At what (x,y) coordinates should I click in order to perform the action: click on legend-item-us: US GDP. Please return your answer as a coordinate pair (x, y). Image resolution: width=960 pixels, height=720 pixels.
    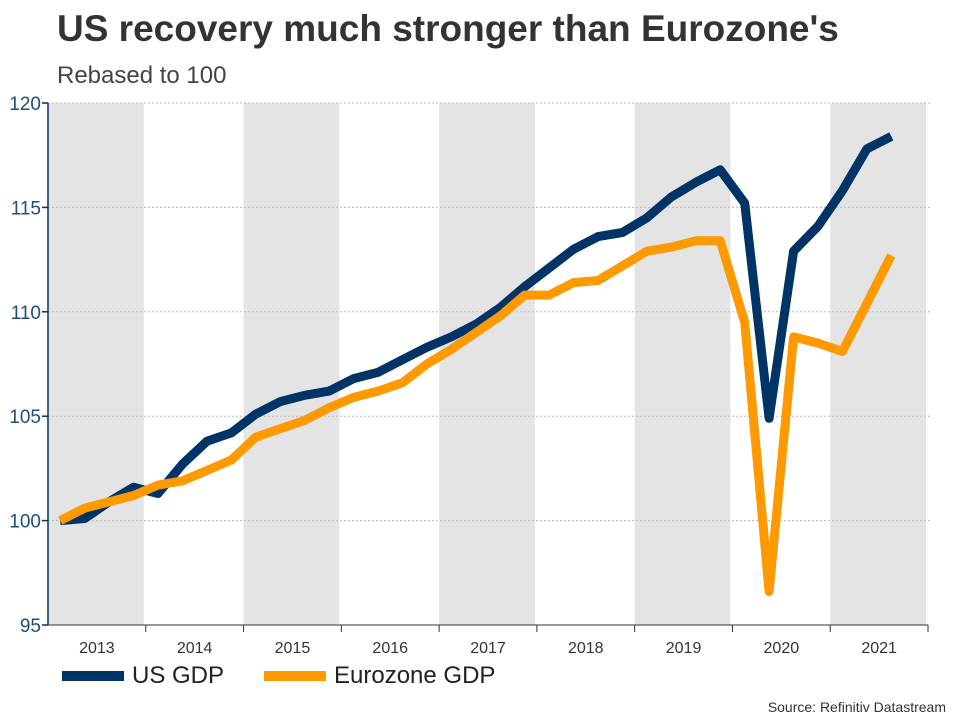
    Looking at the image, I should click on (143, 676).